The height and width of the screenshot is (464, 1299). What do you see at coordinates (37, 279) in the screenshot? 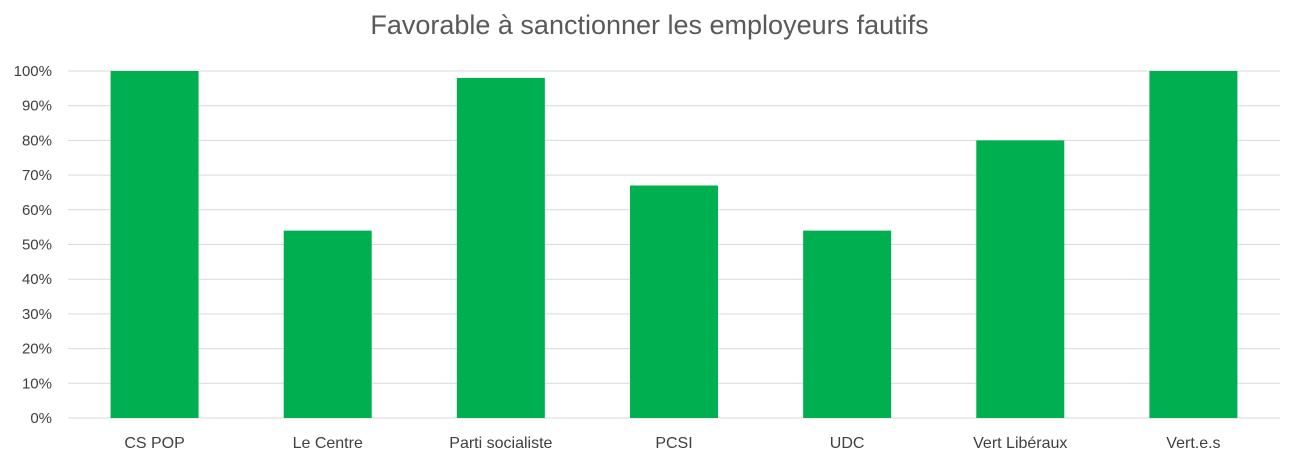
I see `y-tick-label: 40%` at bounding box center [37, 279].